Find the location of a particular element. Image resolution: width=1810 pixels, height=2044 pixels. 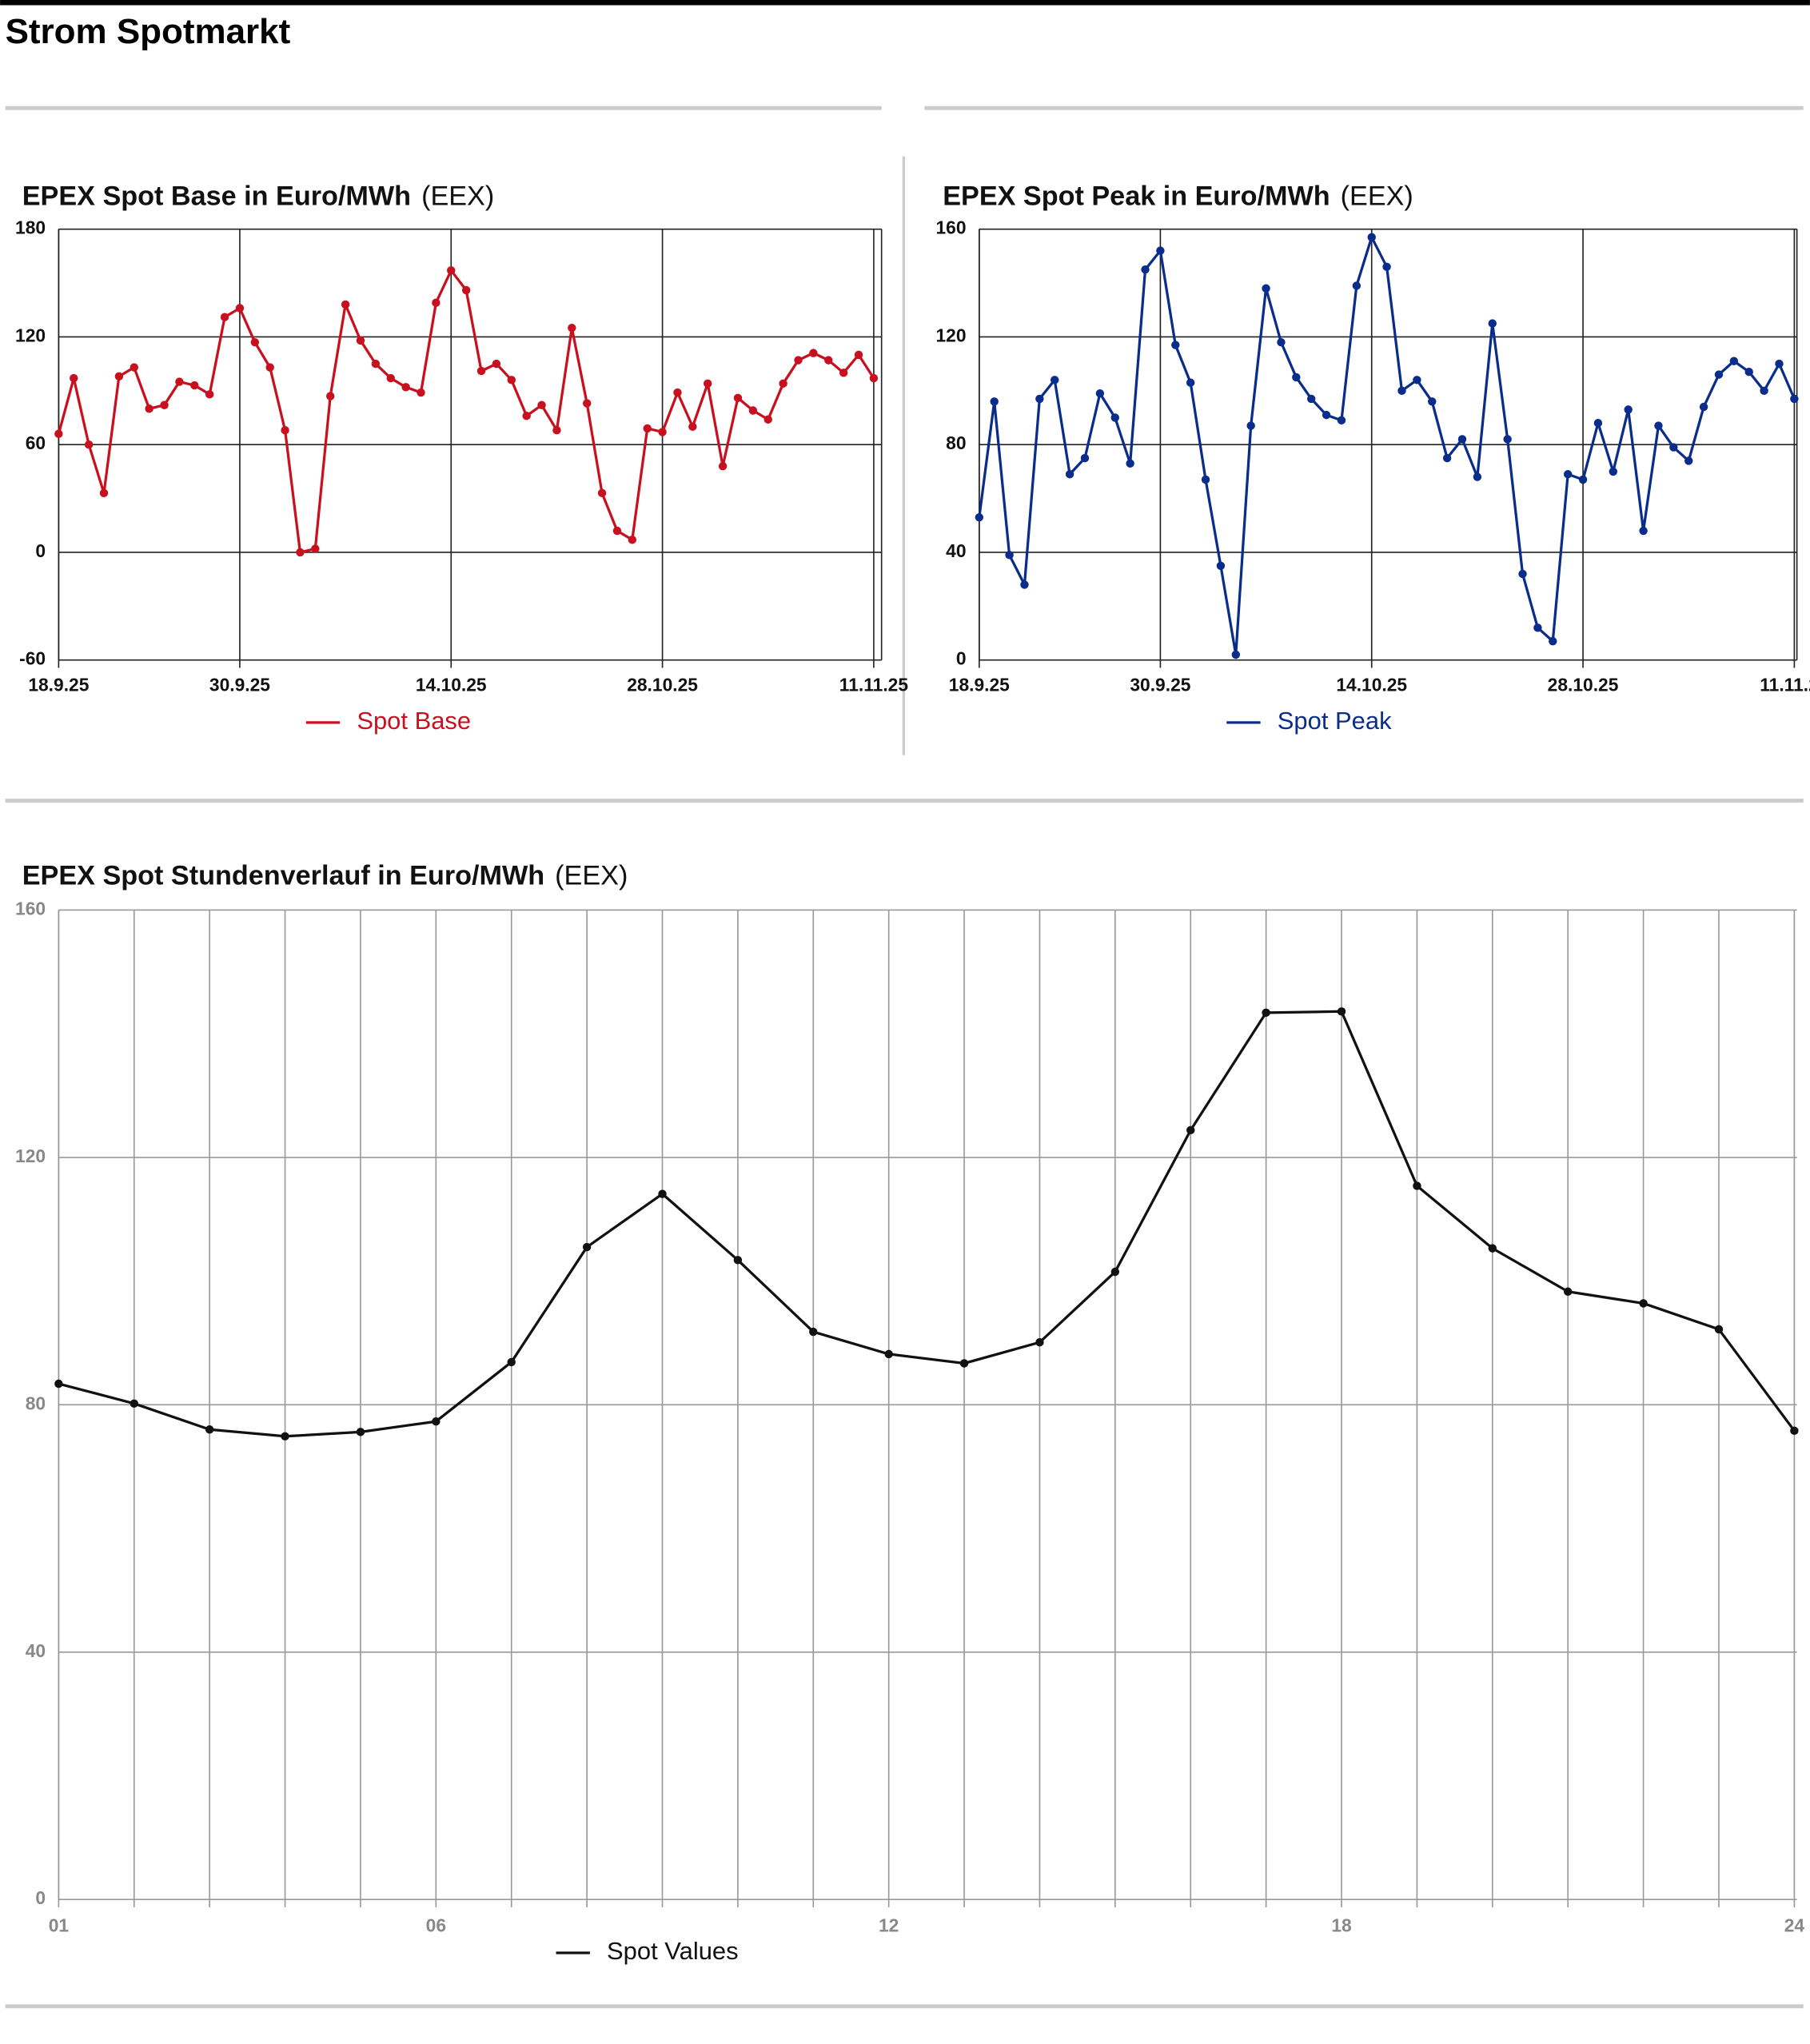

legend-label: Spot Base is located at coordinates (414, 721).